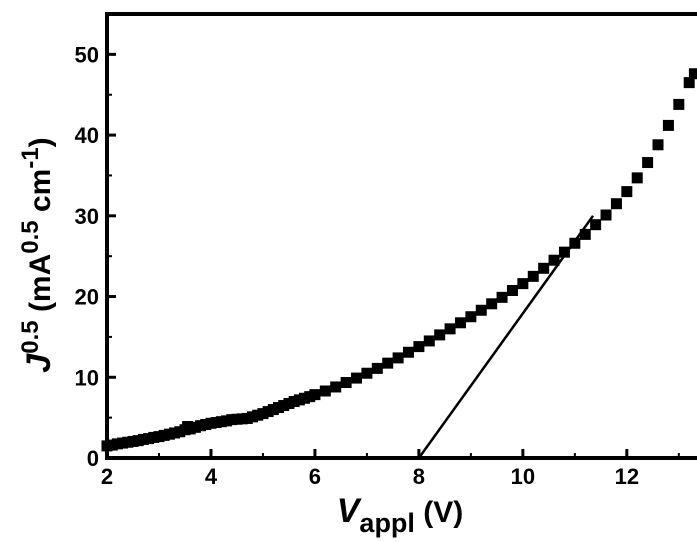 The image size is (697, 542). I want to click on x-tick-label: 2, so click(107, 476).